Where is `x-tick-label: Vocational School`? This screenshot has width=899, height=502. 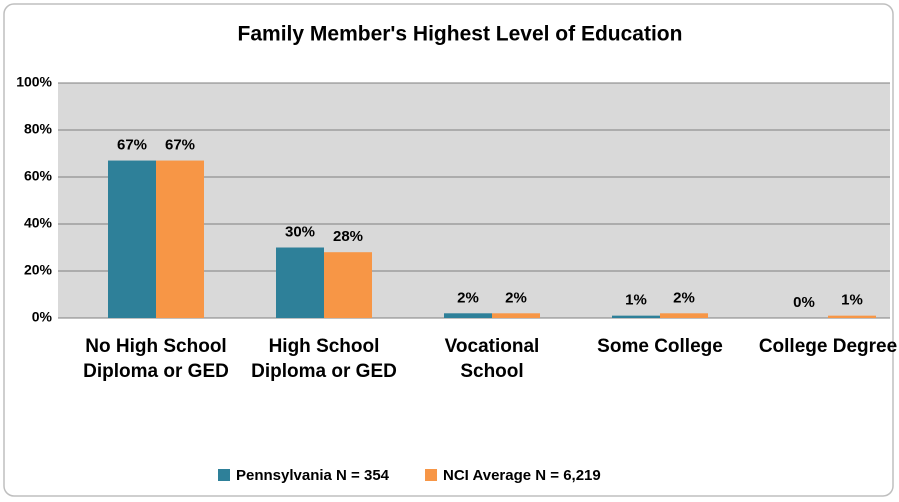
x-tick-label: Vocational School is located at coordinates (492, 359).